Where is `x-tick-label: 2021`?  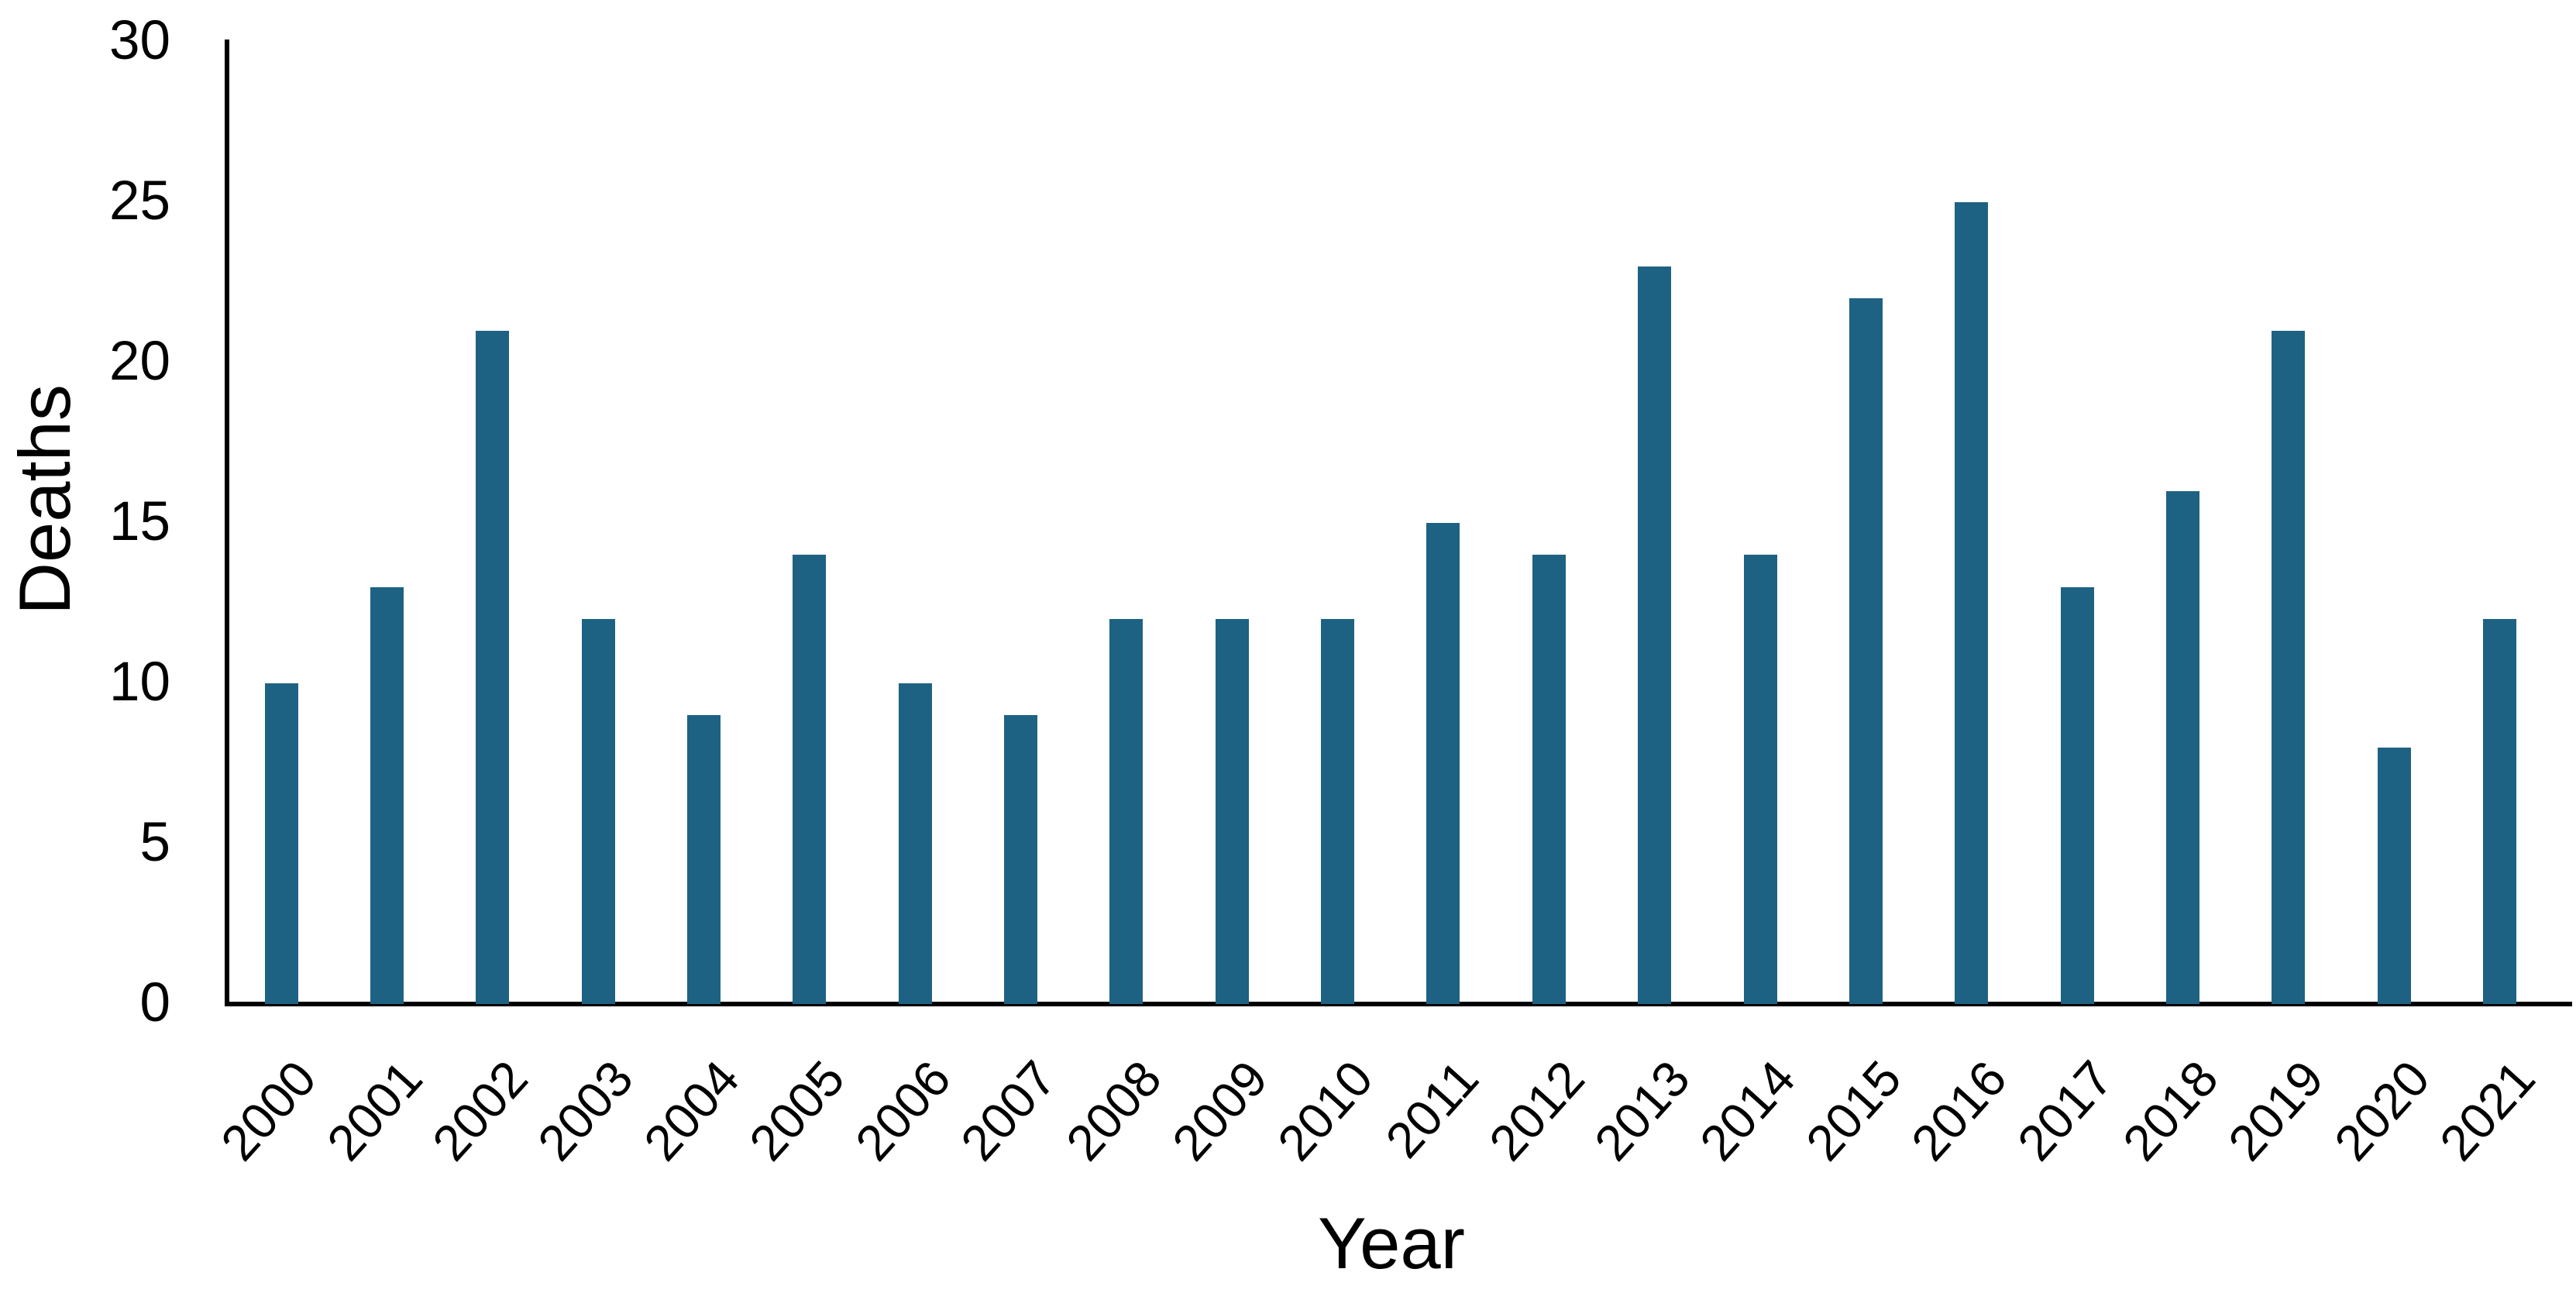
x-tick-label: 2021 is located at coordinates (2487, 1110).